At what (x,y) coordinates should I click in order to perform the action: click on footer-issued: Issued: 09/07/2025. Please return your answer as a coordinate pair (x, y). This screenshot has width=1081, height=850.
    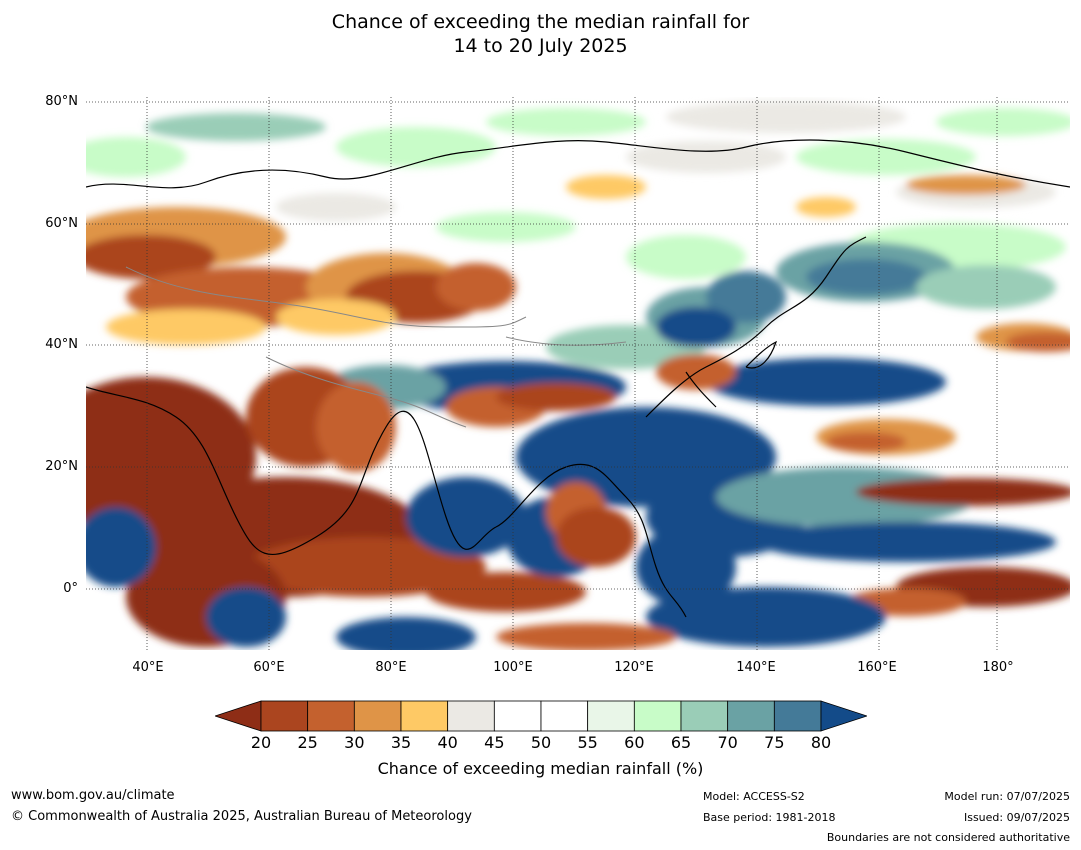
    Looking at the image, I should click on (1016, 817).